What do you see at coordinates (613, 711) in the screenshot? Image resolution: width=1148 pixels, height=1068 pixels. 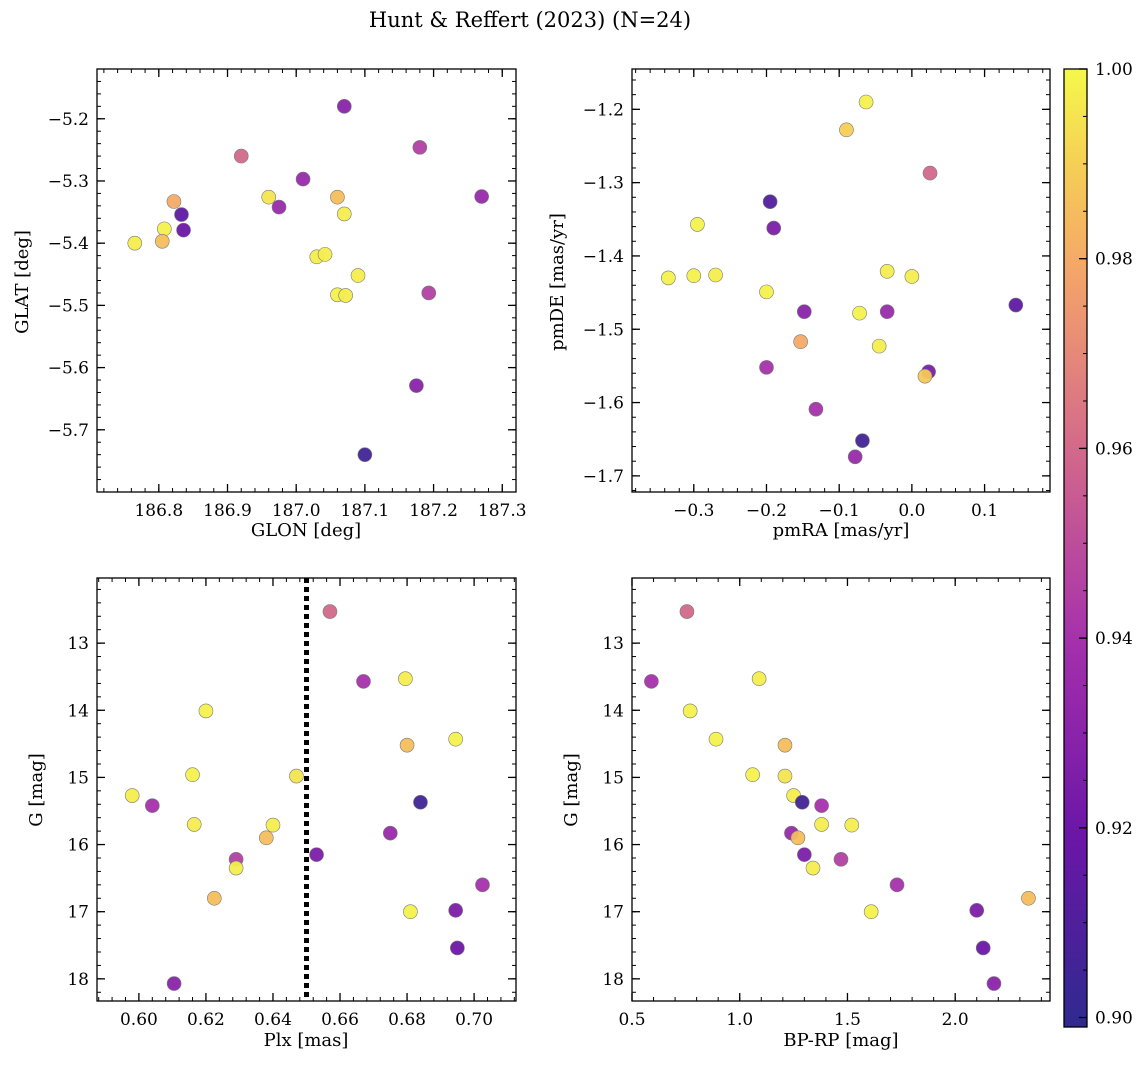 I see `y-tick-label: 14` at bounding box center [613, 711].